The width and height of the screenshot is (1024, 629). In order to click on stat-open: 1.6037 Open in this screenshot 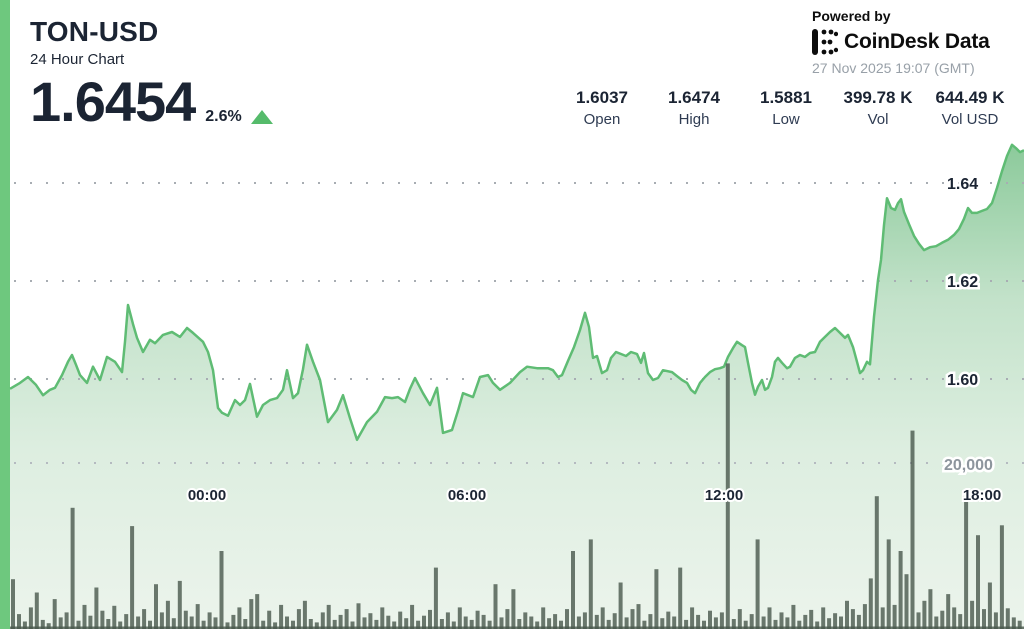, I will do `click(602, 108)`.